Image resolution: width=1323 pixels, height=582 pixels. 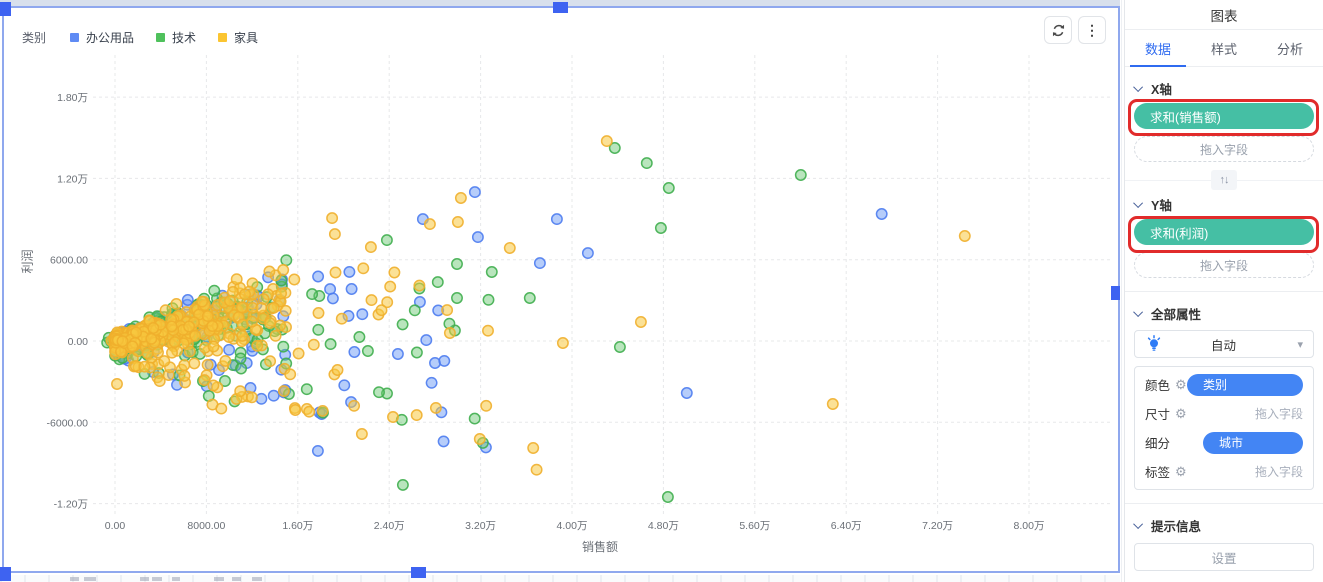 I want to click on panel-tabs: 数据 样式 分析, so click(x=1224, y=48).